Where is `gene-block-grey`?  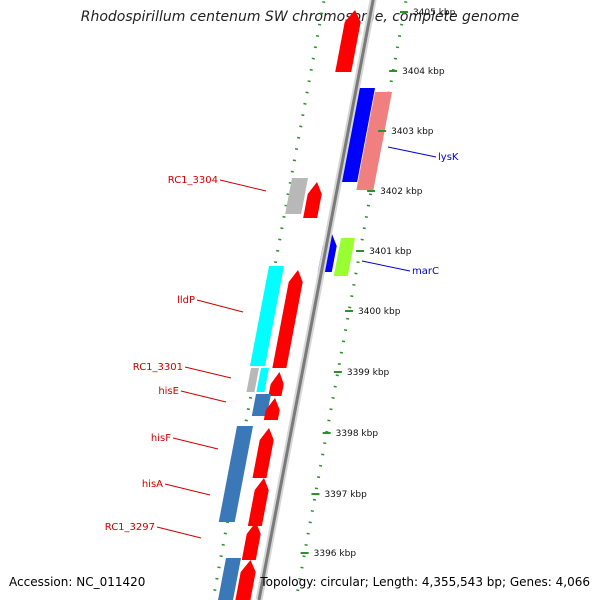
gene-block-grey is located at coordinates (296, 196).